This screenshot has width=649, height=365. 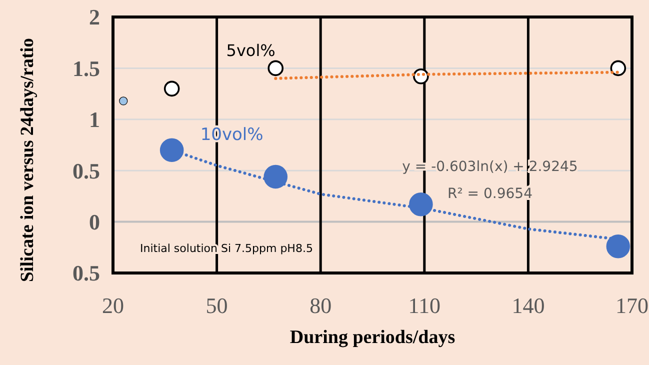 I want to click on x-tick-label: 110, so click(x=424, y=305).